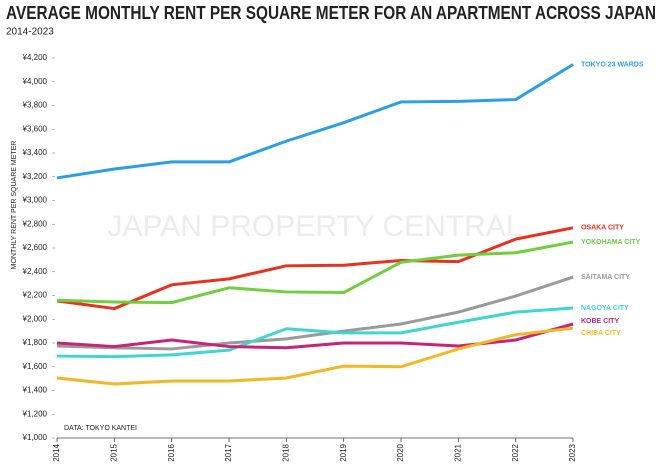  What do you see at coordinates (228, 452) in the screenshot?
I see `x-tick-label: 2017` at bounding box center [228, 452].